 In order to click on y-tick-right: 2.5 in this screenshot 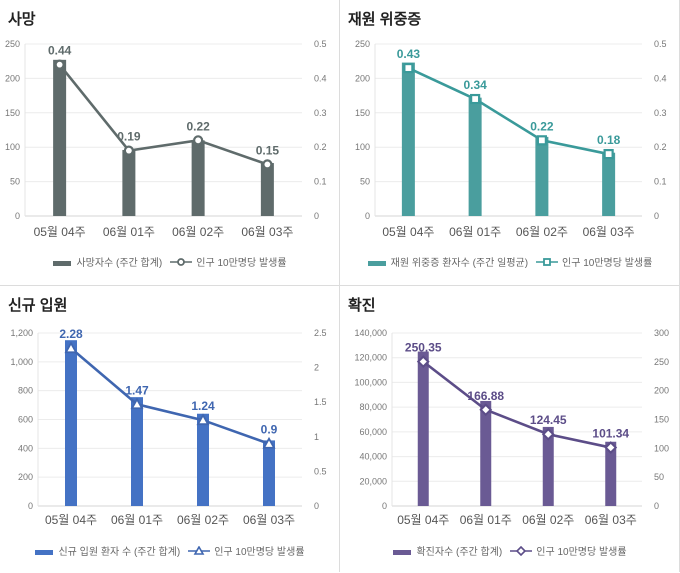, I will do `click(320, 333)`.